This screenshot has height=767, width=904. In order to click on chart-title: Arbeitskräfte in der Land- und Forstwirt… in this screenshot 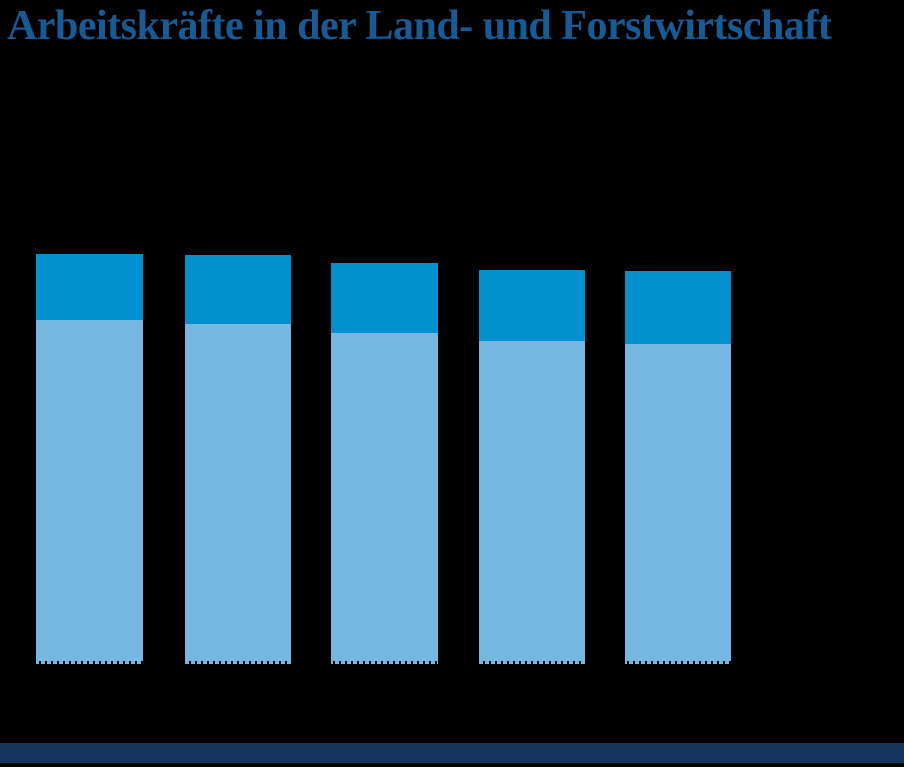, I will do `click(419, 26)`.